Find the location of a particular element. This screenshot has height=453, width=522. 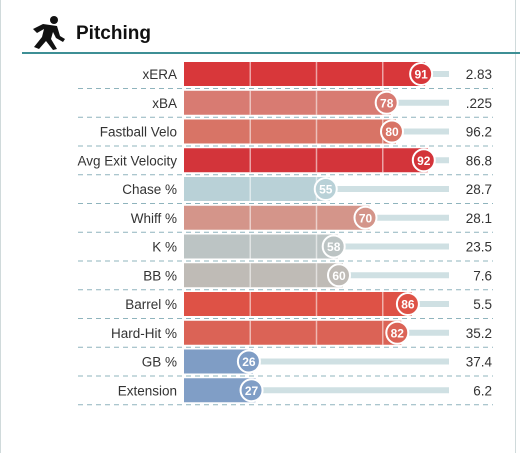

percentile-value-whiff: 70 is located at coordinates (366, 218).